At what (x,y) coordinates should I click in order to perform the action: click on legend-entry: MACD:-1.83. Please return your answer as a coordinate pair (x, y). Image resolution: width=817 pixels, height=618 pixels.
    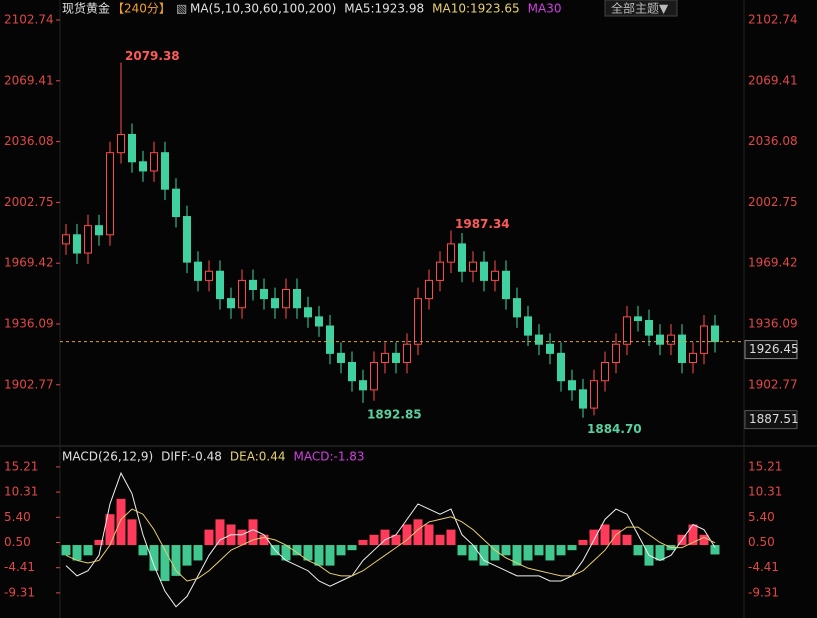
    Looking at the image, I should click on (328, 457).